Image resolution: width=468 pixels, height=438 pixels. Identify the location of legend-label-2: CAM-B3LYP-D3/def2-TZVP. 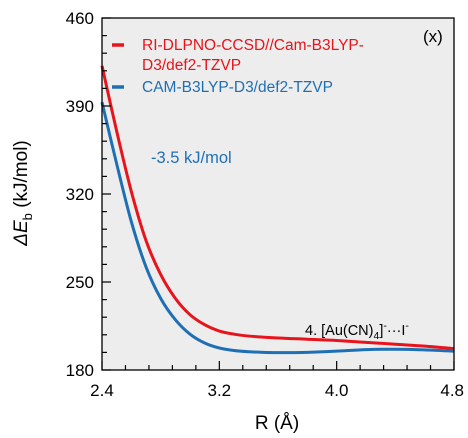
(237, 87).